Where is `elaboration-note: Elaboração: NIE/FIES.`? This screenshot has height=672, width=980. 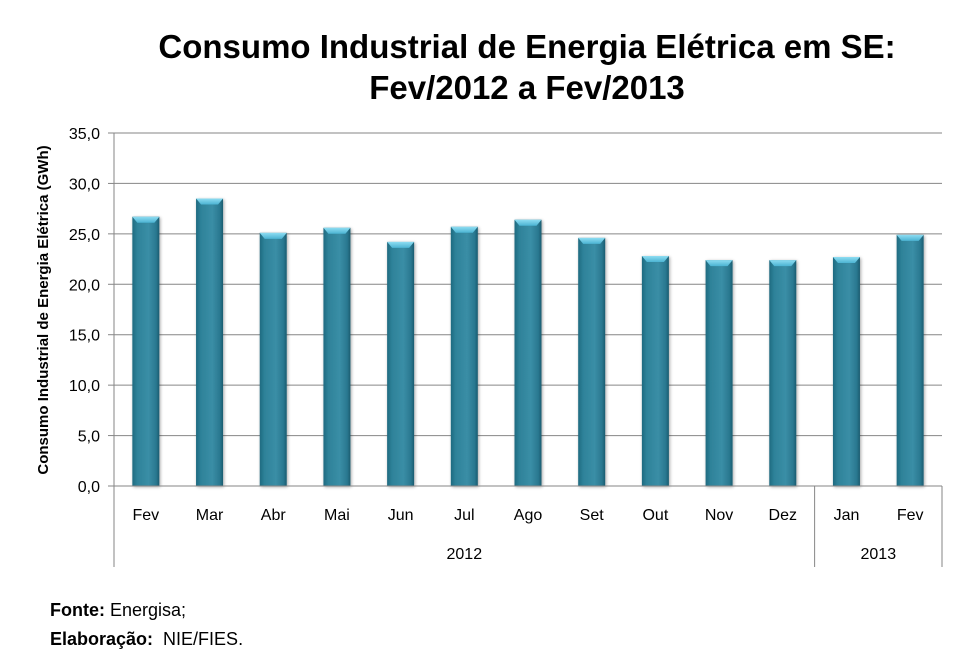 elaboration-note: Elaboração: NIE/FIES. is located at coordinates (146, 639).